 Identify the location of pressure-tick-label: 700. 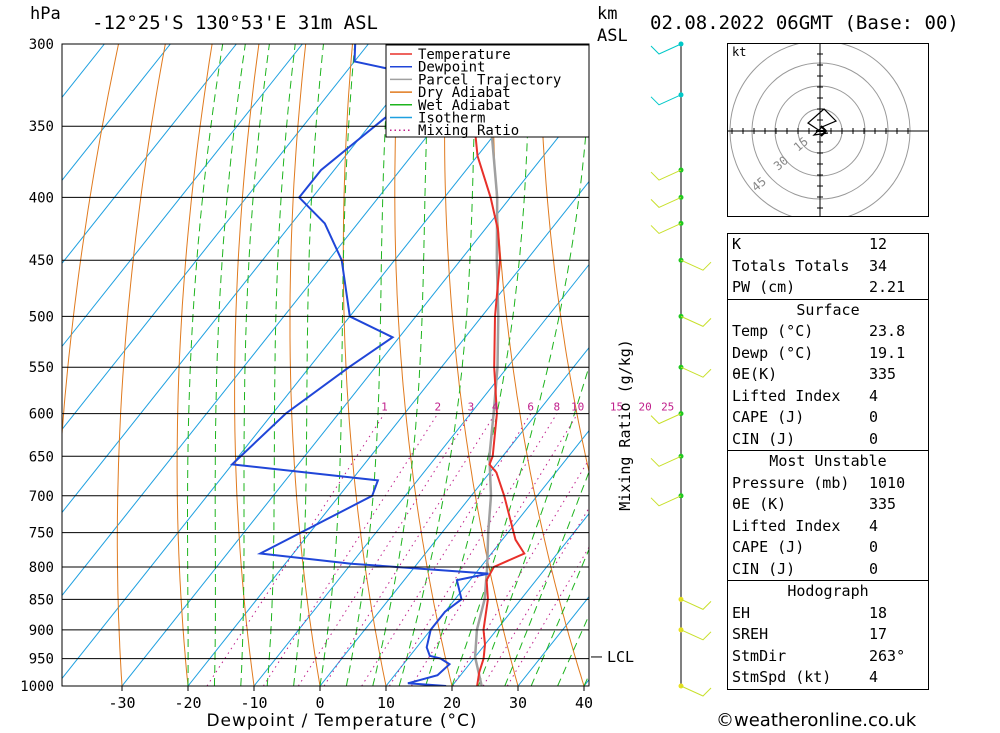
(41, 497).